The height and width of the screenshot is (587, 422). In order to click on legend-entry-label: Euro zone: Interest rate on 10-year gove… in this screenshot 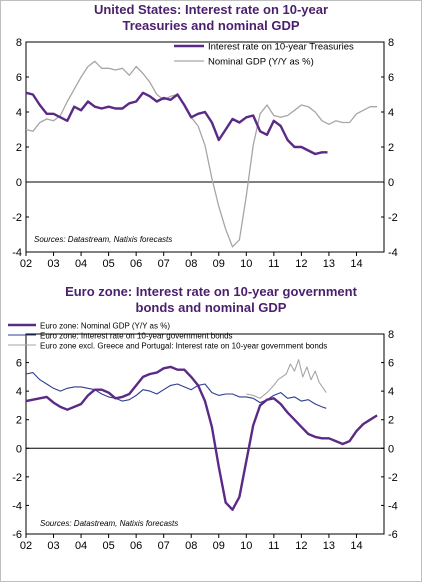, I will do `click(136, 336)`.